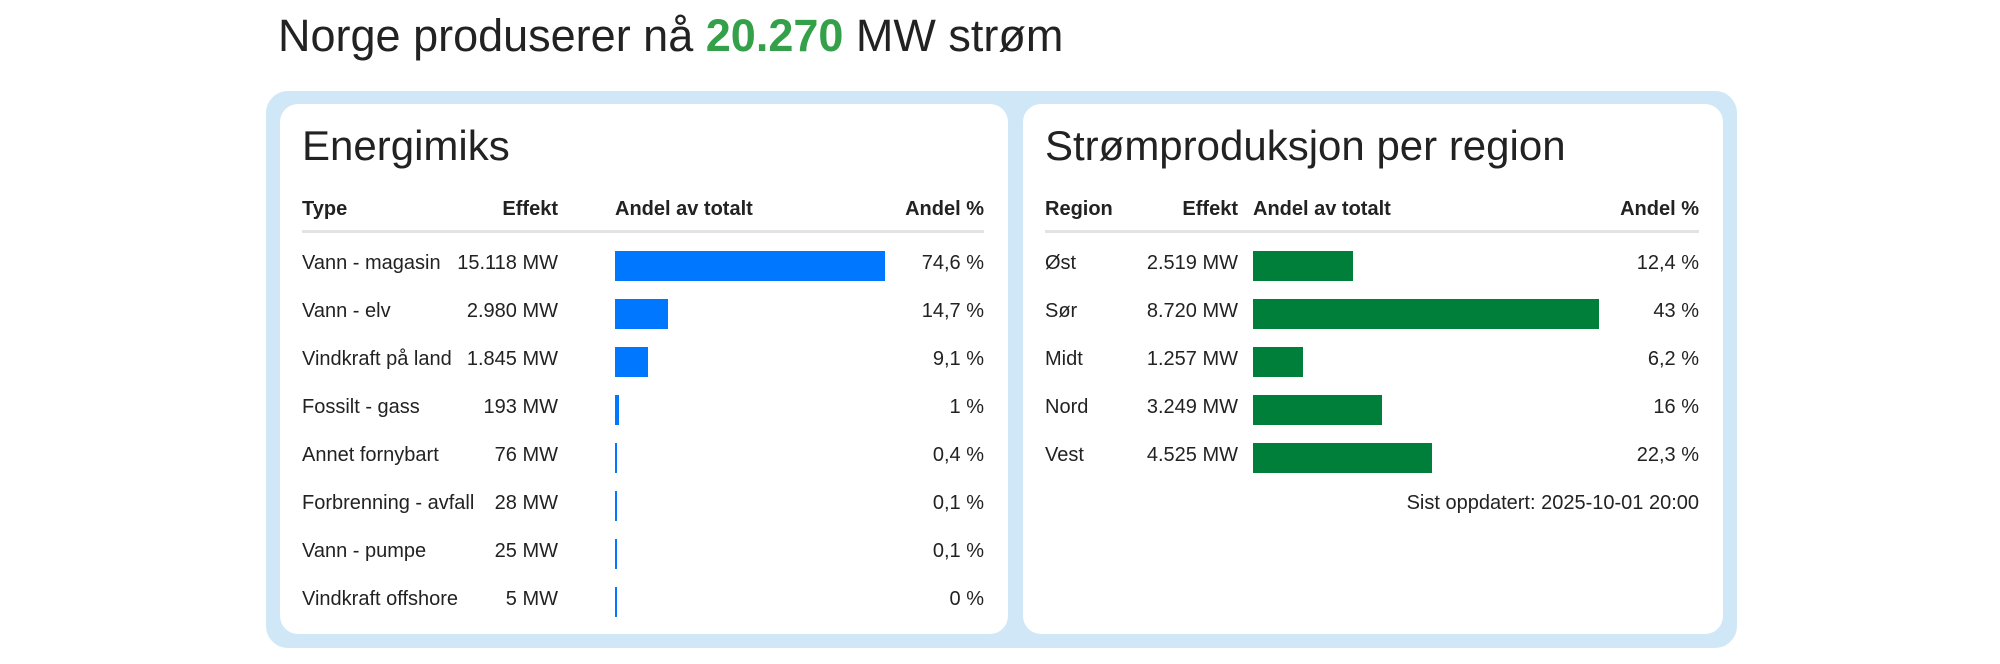  What do you see at coordinates (1372, 359) in the screenshot?
I see `region-row: Midt 1.257 MW 6,2 %` at bounding box center [1372, 359].